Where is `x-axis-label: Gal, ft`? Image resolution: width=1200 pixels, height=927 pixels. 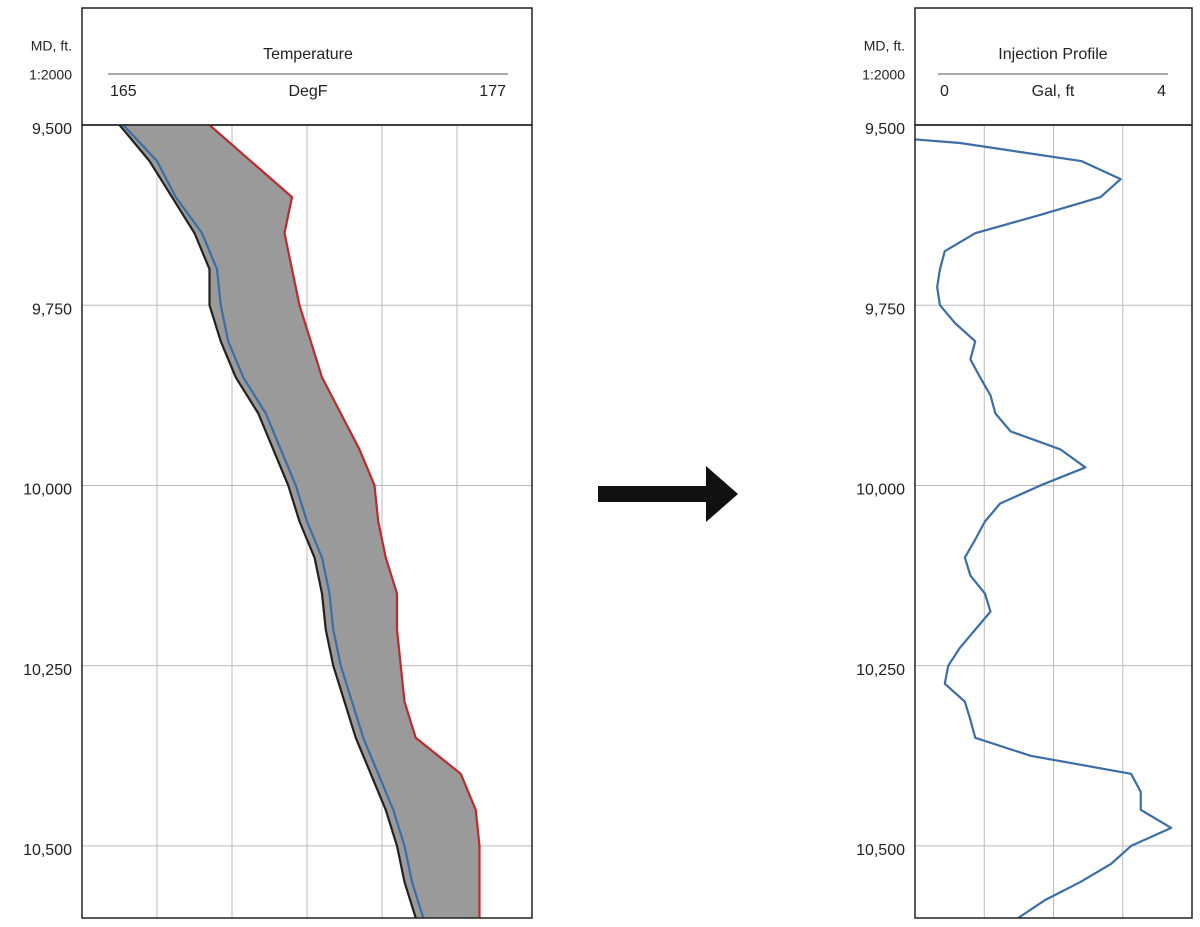
x-axis-label: Gal, ft is located at coordinates (1053, 91).